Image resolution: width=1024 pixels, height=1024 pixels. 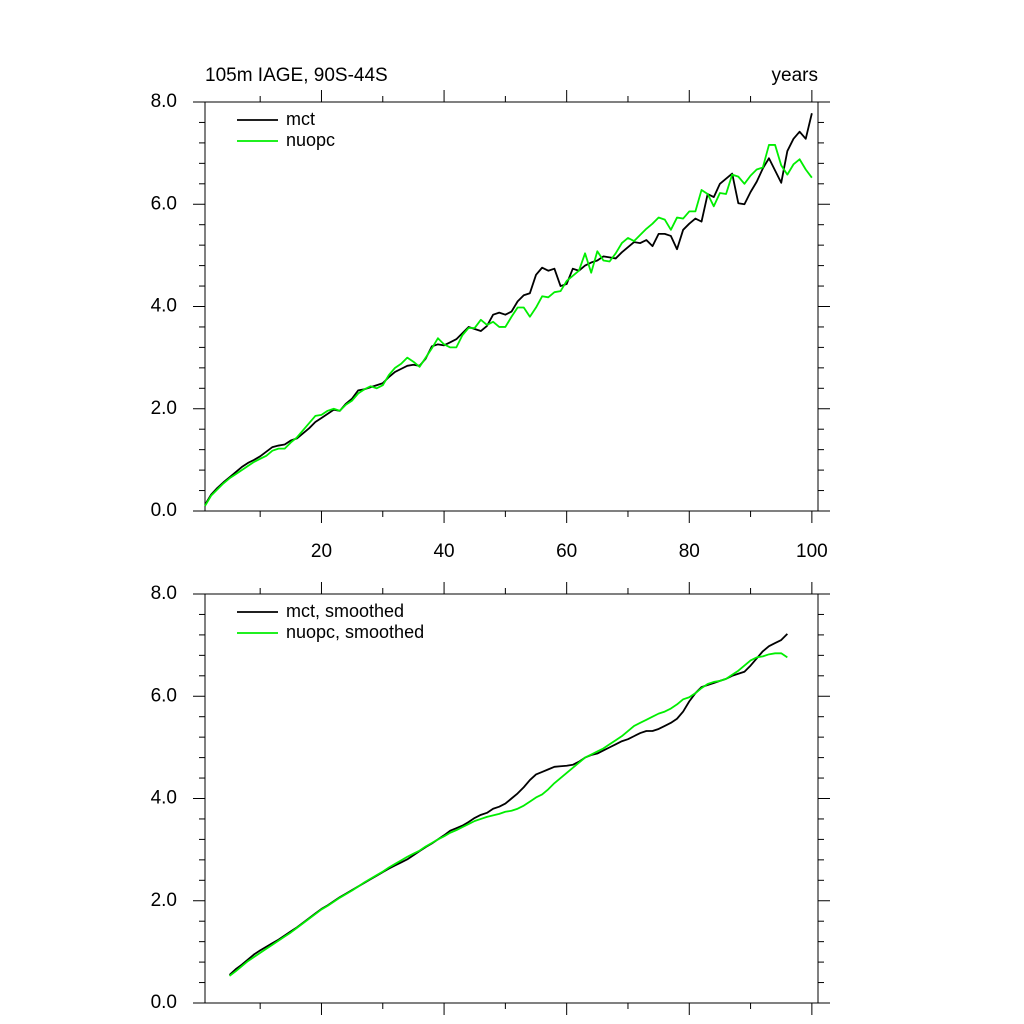 I want to click on x-tick-label: 40, so click(x=443, y=551).